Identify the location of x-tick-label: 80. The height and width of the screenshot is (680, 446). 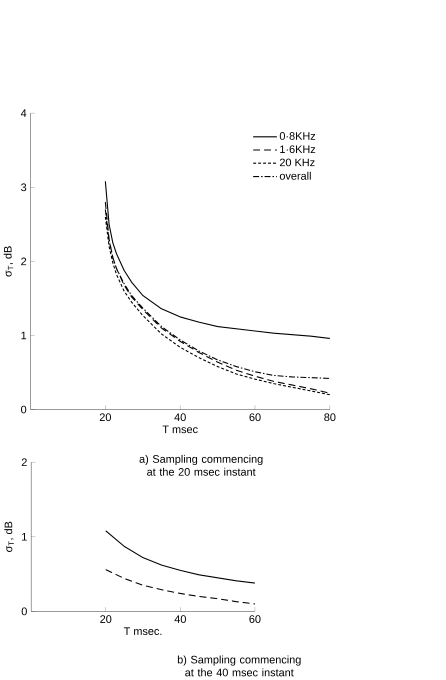
(330, 417).